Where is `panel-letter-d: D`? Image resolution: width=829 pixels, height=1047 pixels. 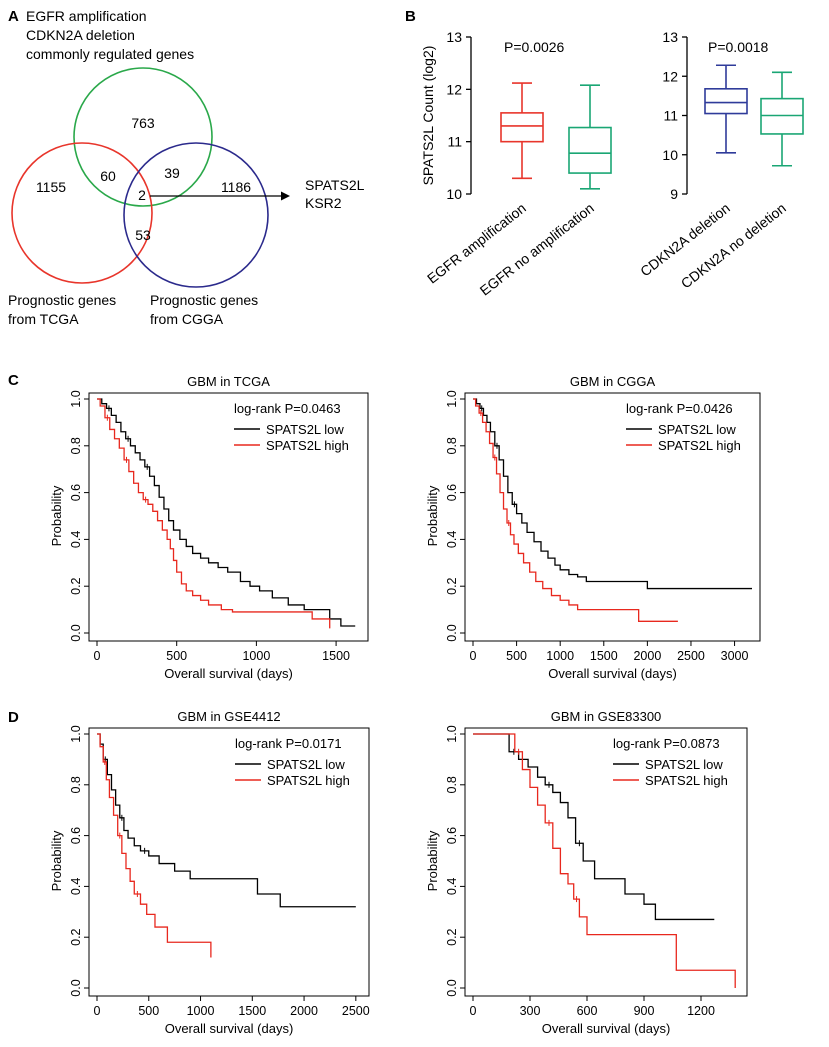 panel-letter-d: D is located at coordinates (13, 717).